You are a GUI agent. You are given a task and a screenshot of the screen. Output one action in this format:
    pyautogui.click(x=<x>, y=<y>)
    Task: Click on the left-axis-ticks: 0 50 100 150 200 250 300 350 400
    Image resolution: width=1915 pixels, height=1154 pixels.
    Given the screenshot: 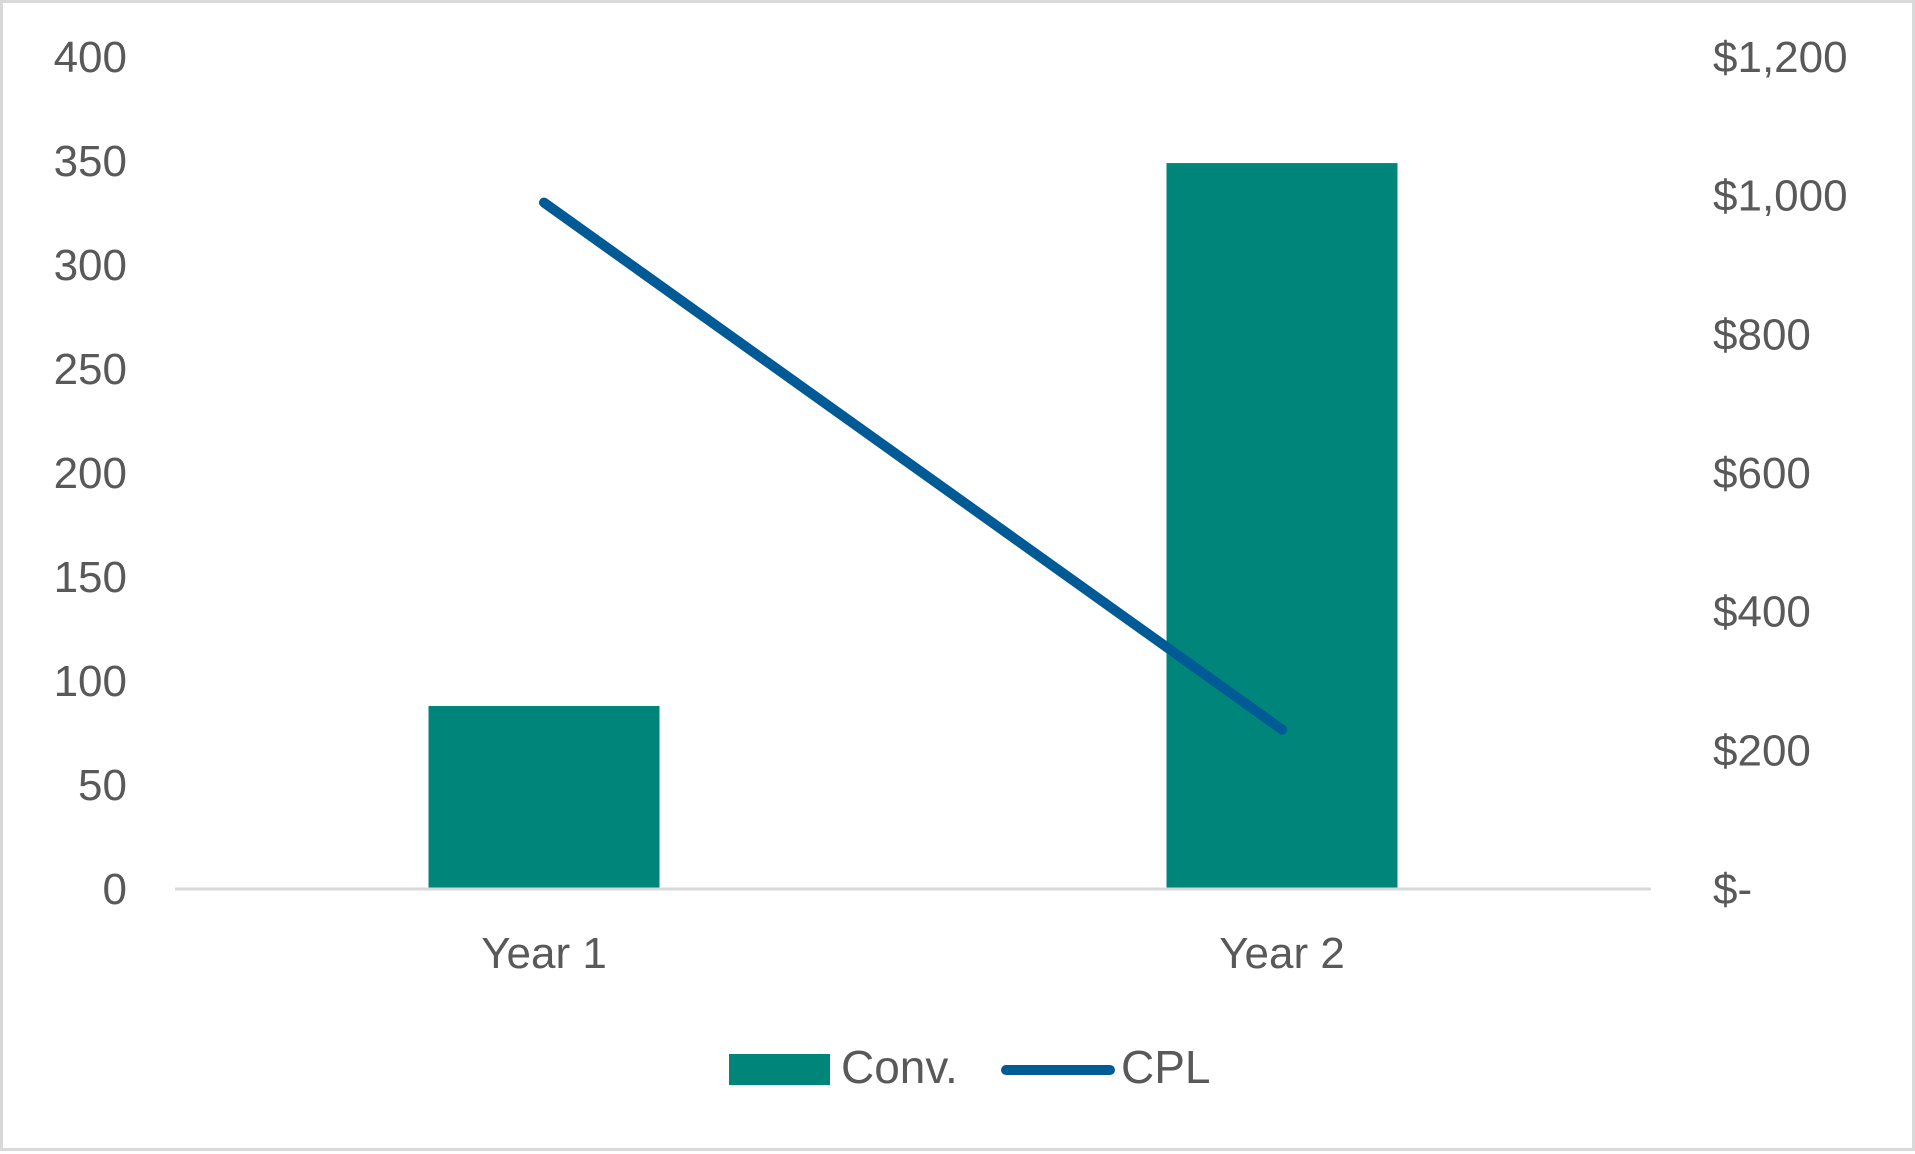 What is the action you would take?
    pyautogui.click(x=90, y=473)
    